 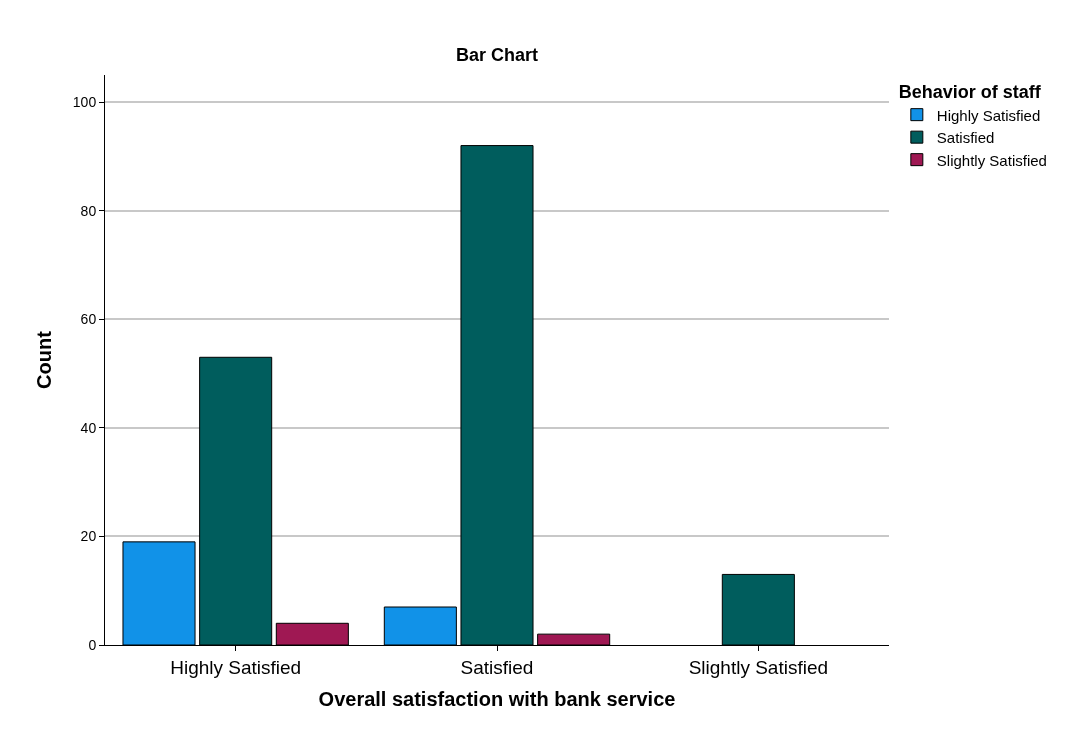 I want to click on legend-label: Highly Satisfied, so click(x=988, y=115).